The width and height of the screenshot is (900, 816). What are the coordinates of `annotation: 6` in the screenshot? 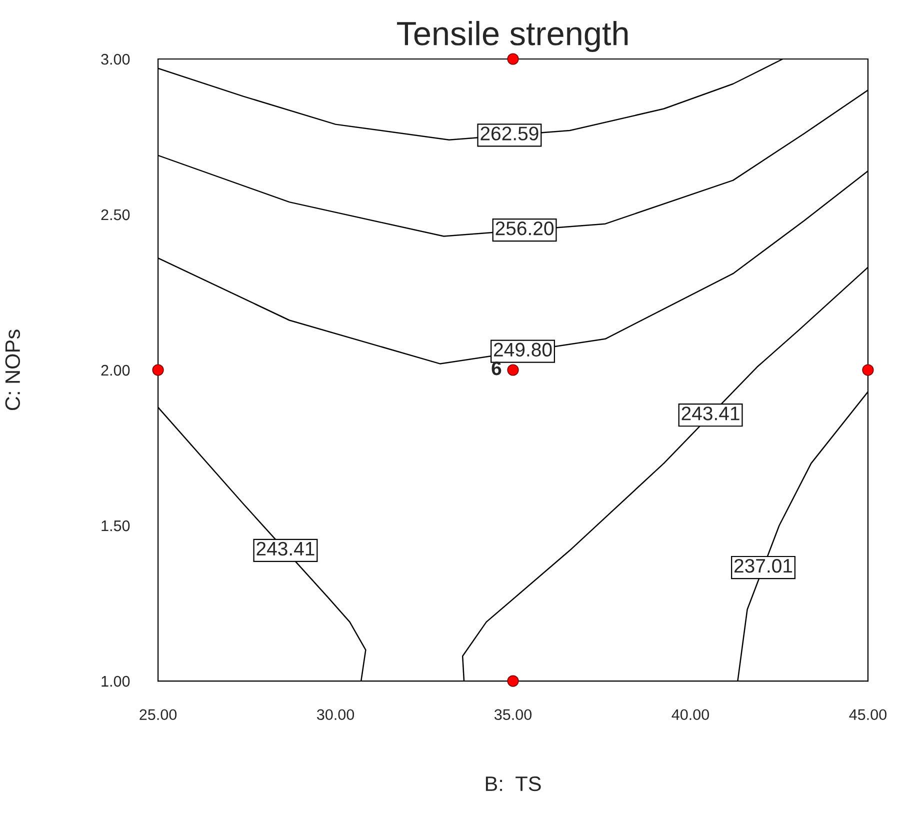 It's located at (497, 368).